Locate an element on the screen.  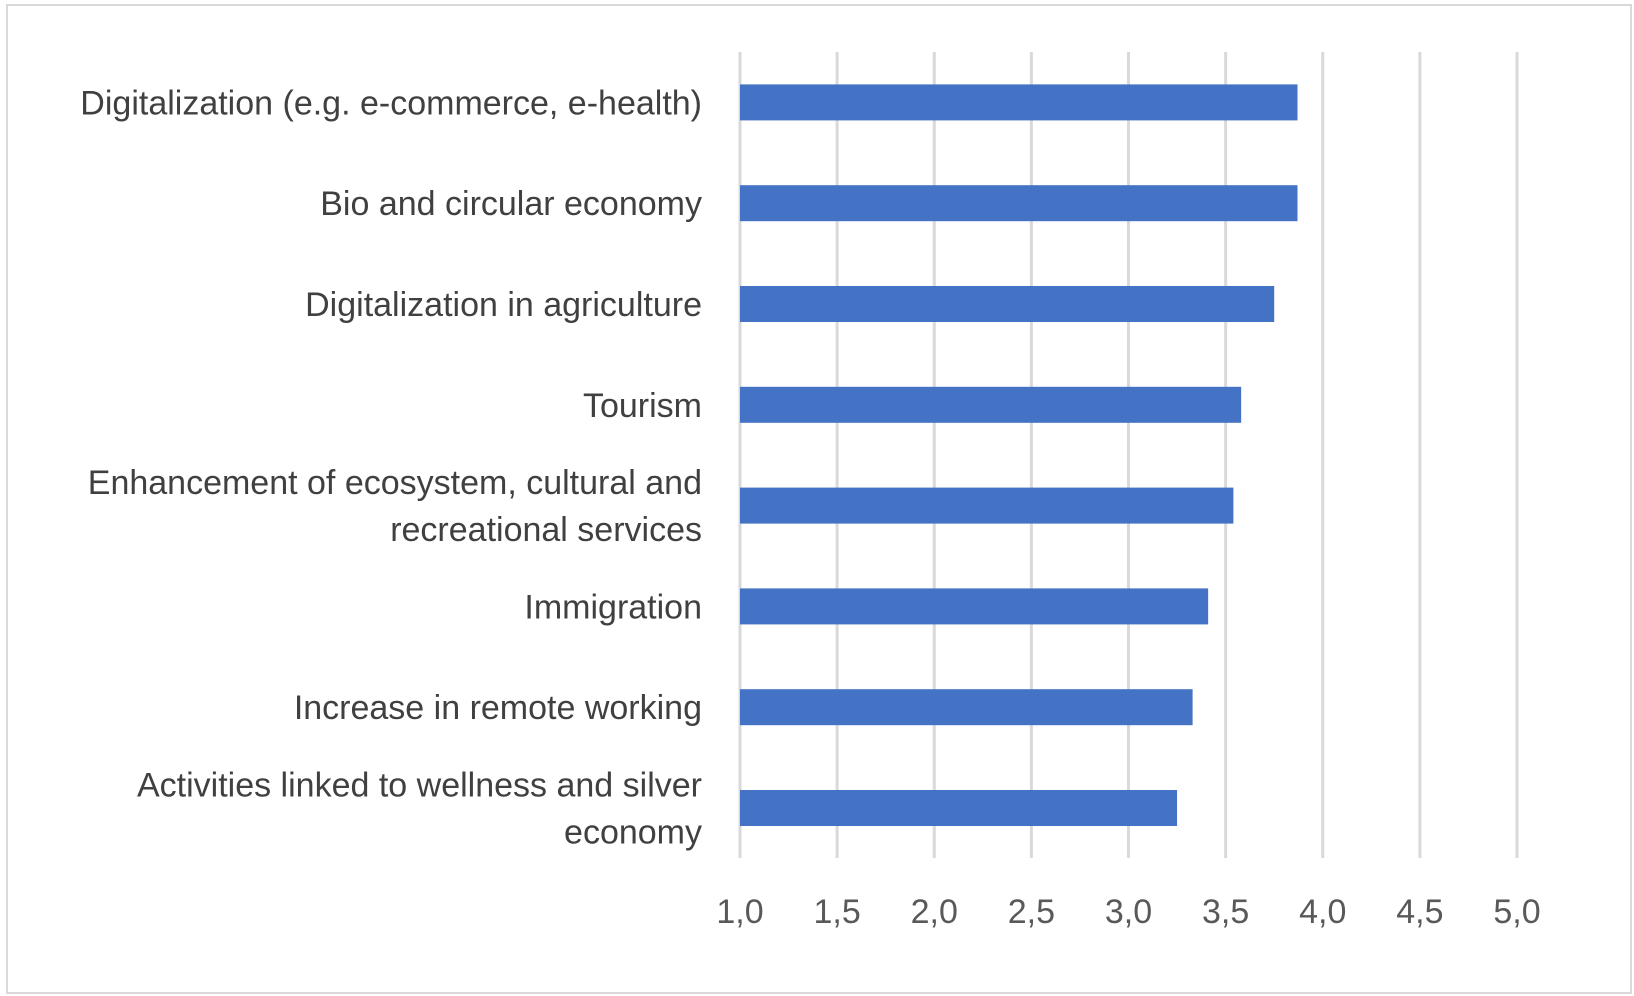
category-label: Tourism is located at coordinates (642, 406).